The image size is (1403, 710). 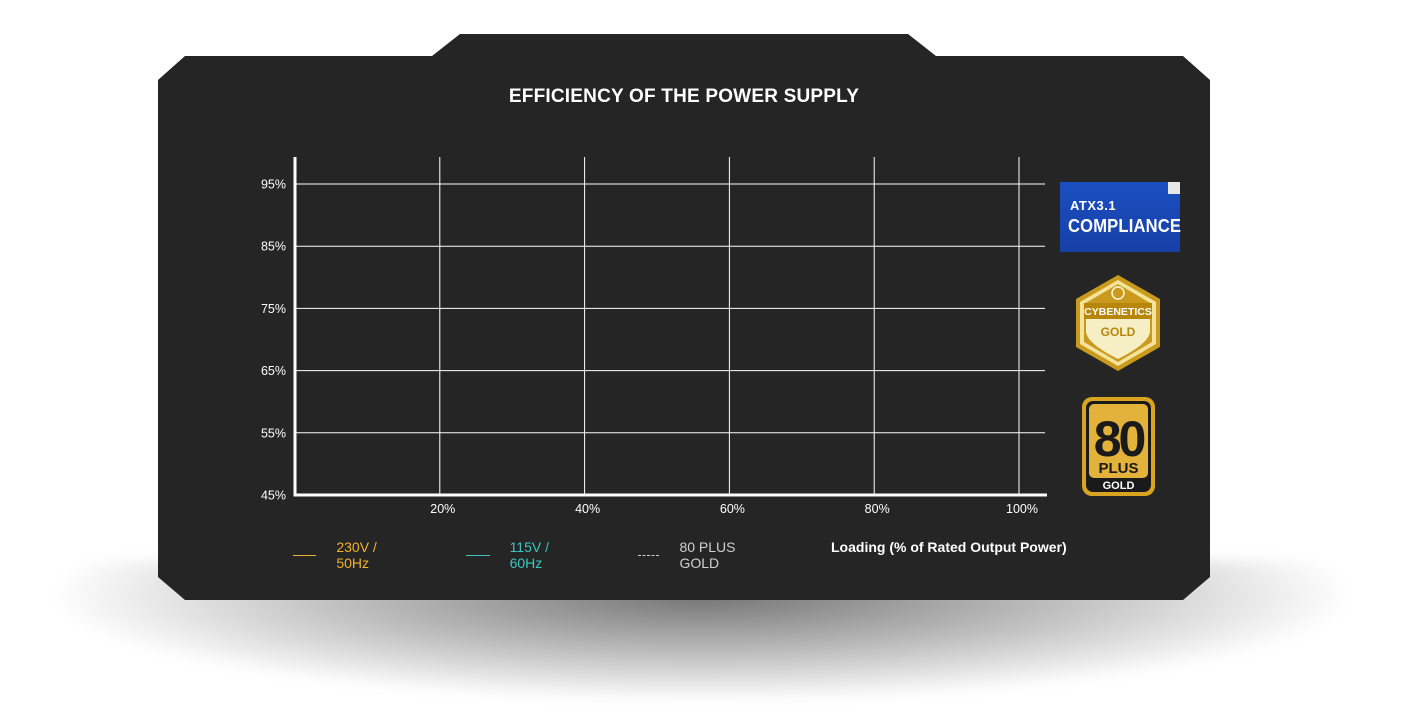 What do you see at coordinates (305, 555) in the screenshot?
I see `legend-swatch-230v` at bounding box center [305, 555].